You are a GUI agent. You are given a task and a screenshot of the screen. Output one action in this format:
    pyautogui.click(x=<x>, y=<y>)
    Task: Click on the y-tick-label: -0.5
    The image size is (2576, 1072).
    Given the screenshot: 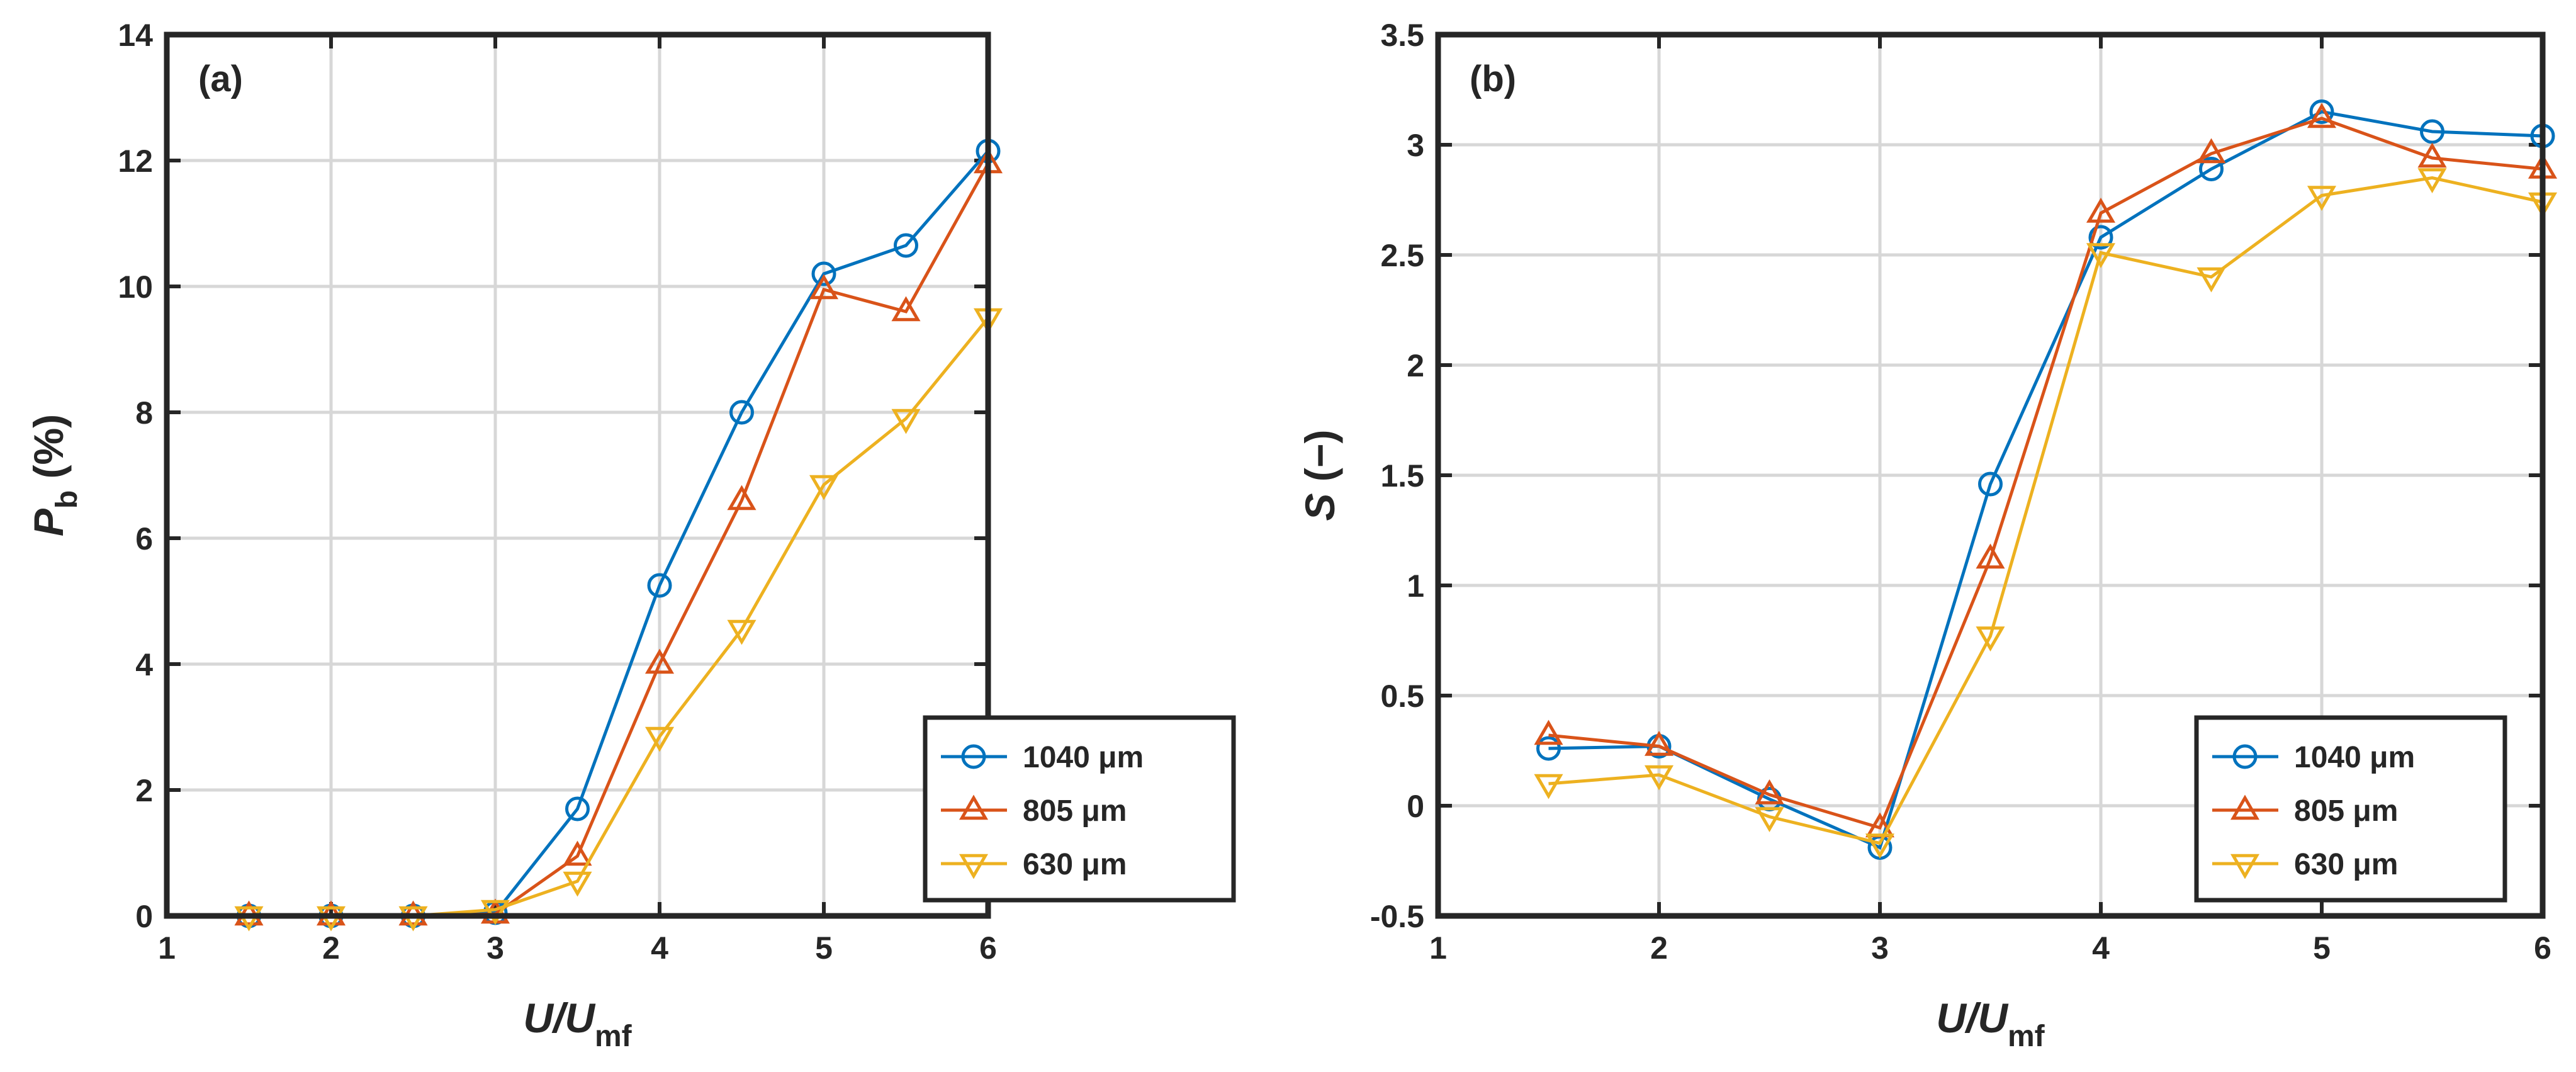 What is the action you would take?
    pyautogui.click(x=1397, y=916)
    